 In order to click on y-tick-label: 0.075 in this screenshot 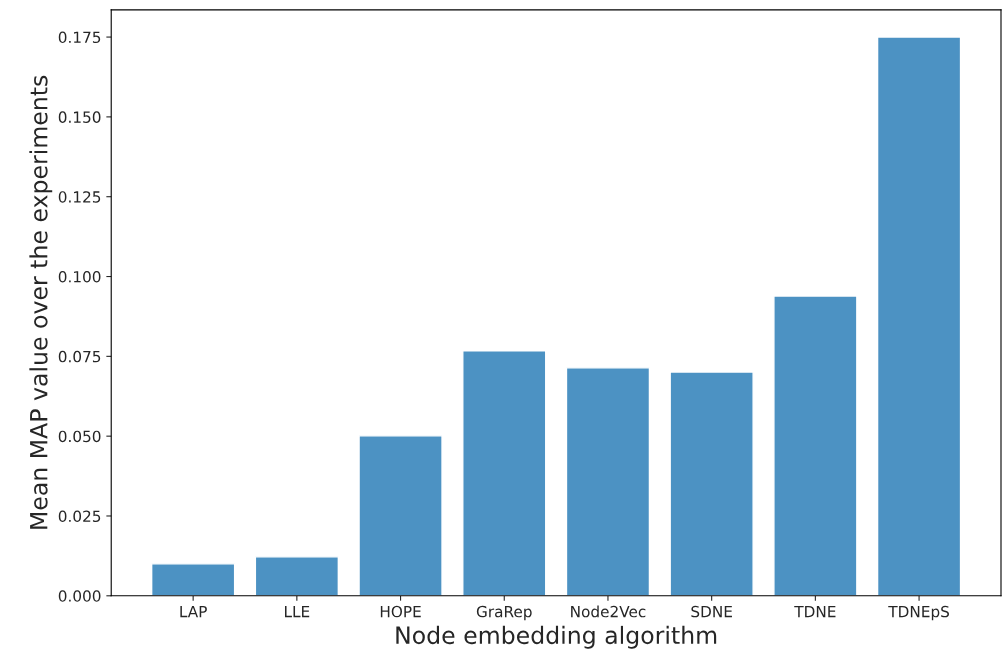, I will do `click(79, 356)`.